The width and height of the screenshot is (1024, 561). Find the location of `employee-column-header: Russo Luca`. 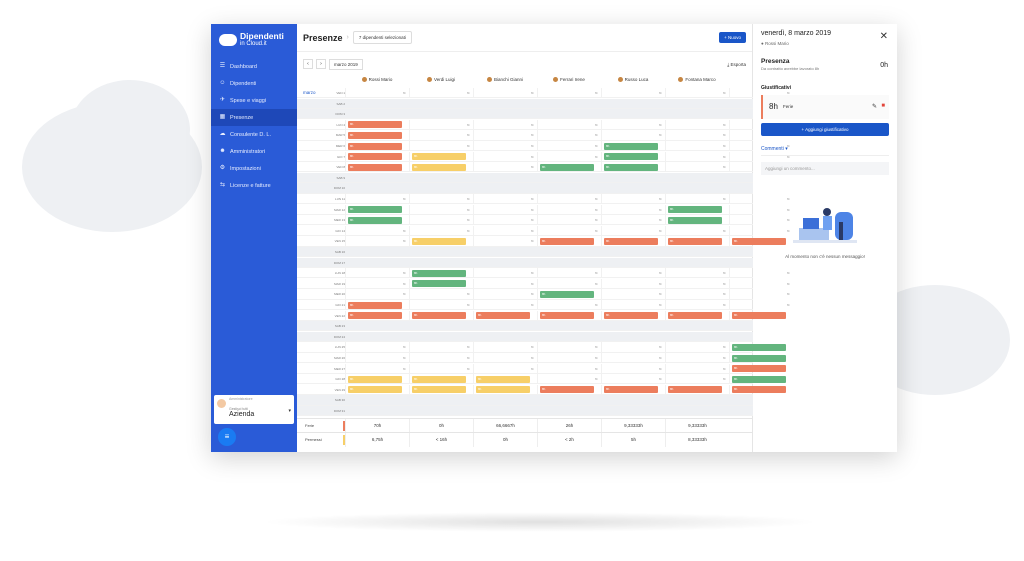

employee-column-header: Russo Luca is located at coordinates (633, 80).